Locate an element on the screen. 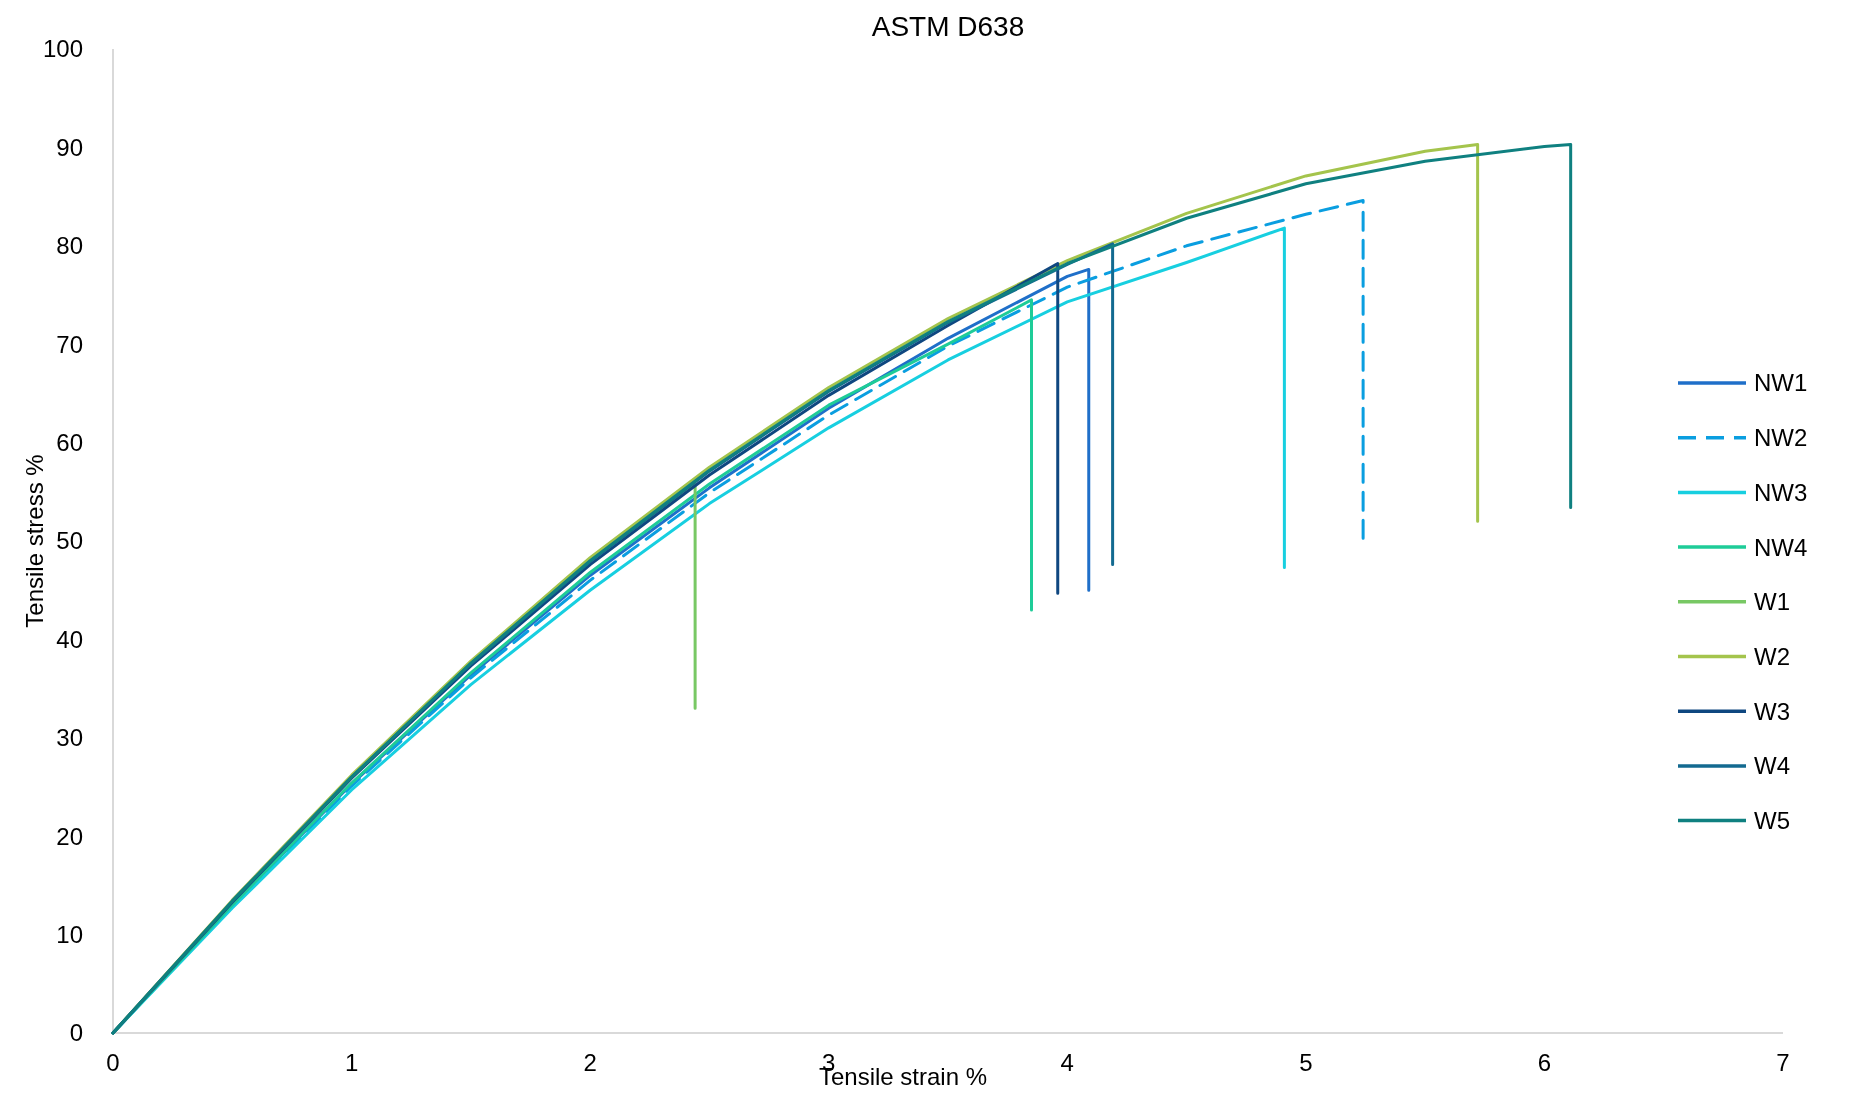 Image resolution: width=1855 pixels, height=1101 pixels. y-tick-label: 100 is located at coordinates (62, 49).